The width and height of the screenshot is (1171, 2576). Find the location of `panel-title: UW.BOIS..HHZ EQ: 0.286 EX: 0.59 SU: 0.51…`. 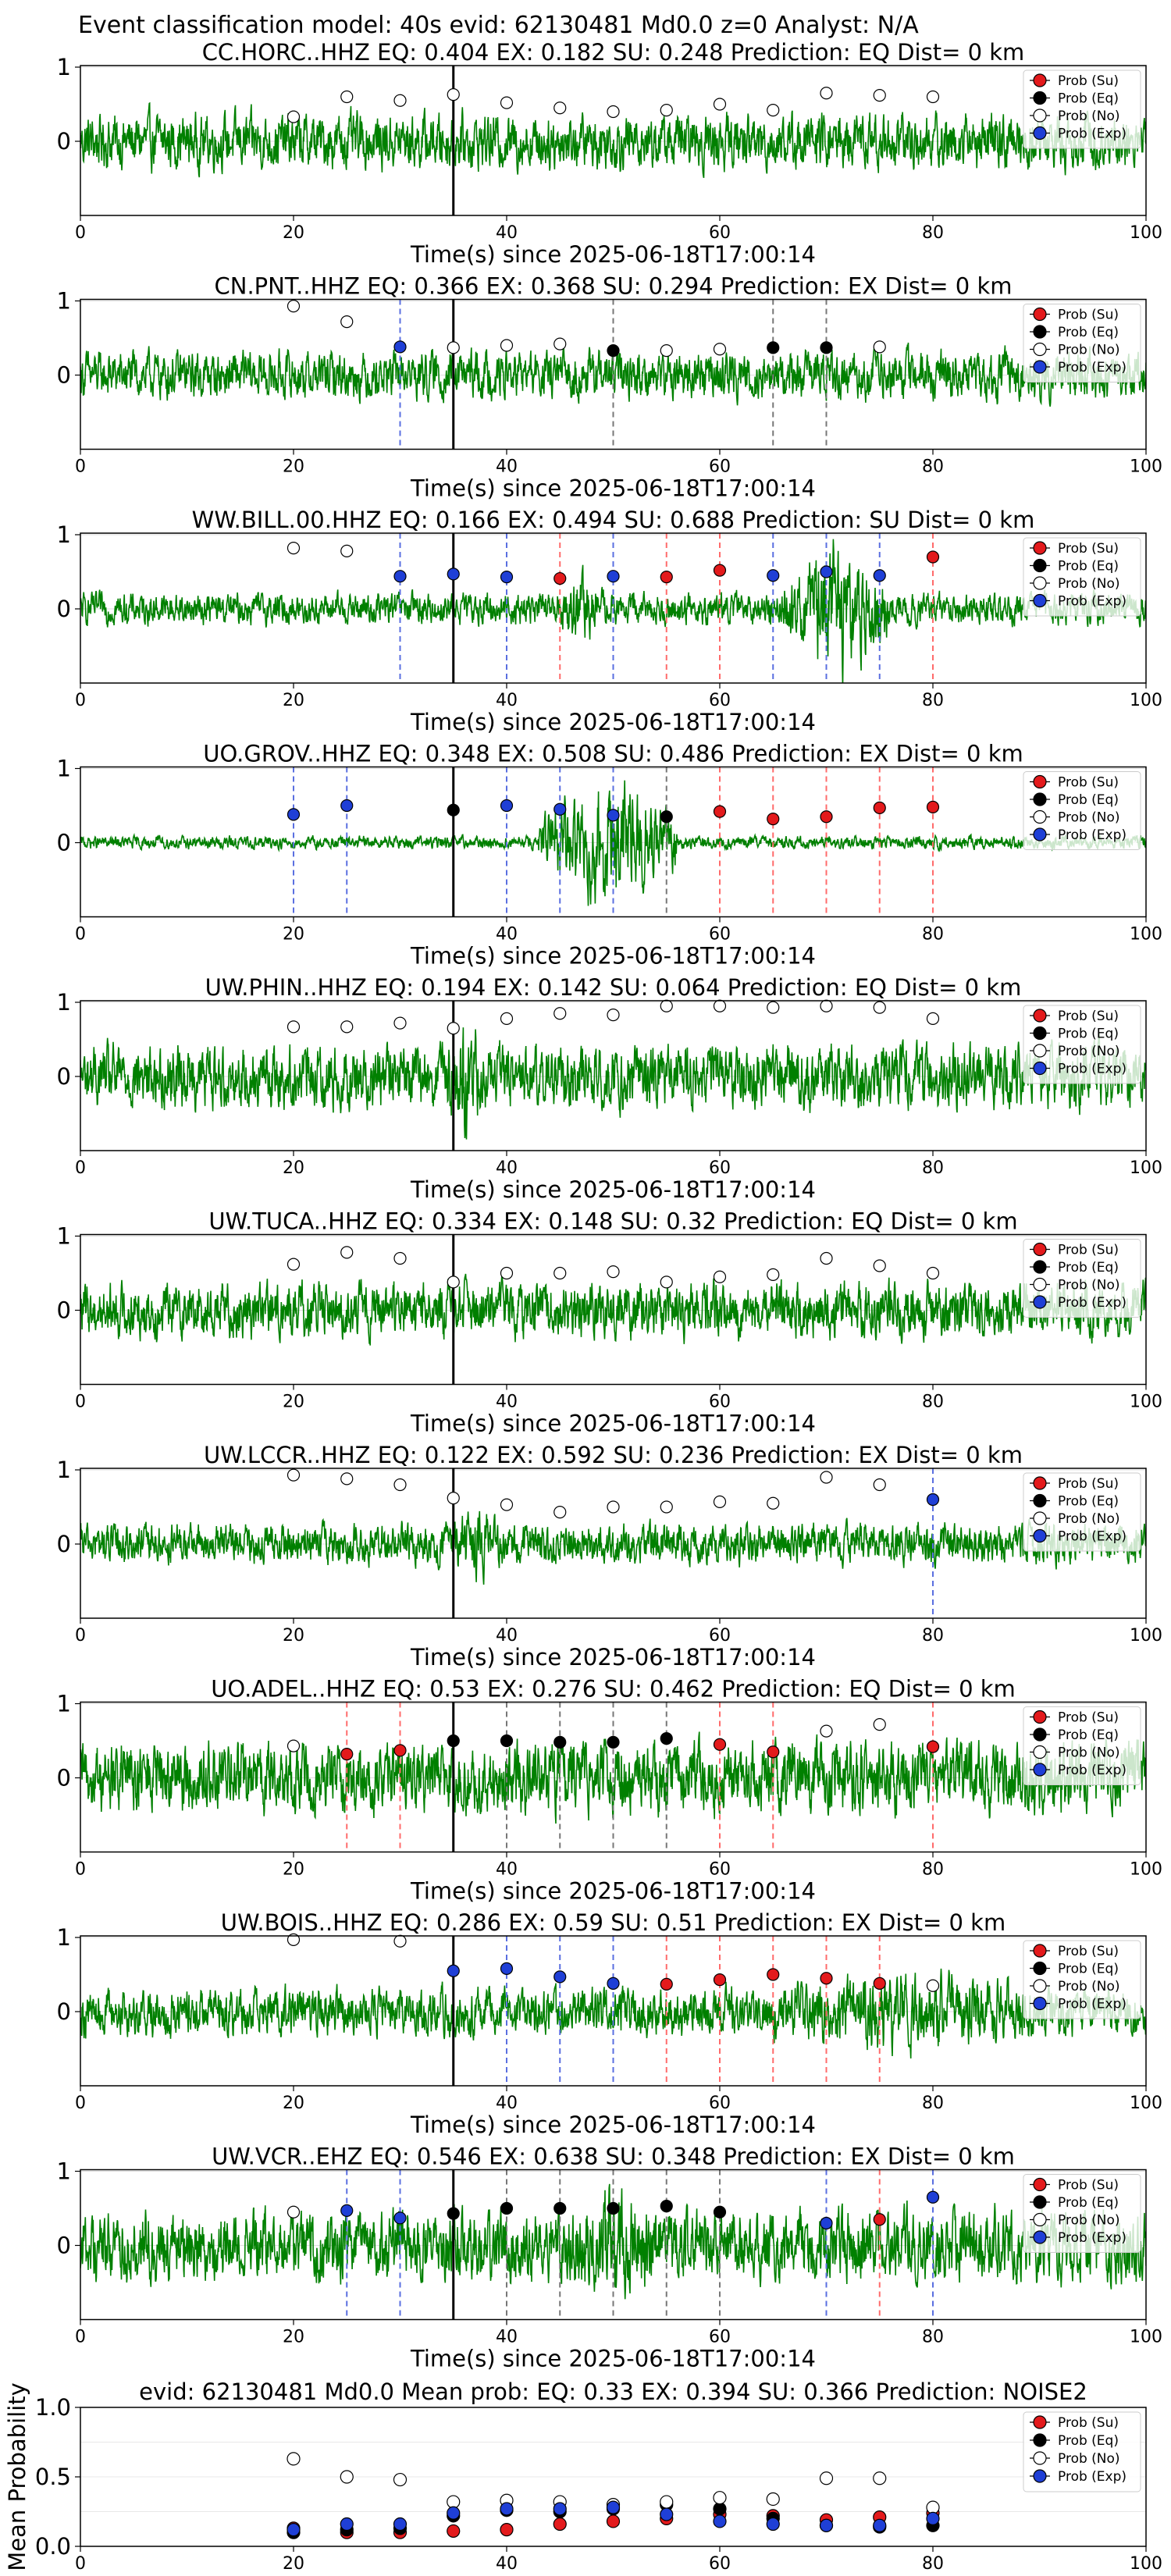

panel-title: UW.BOIS..HHZ EQ: 0.286 EX: 0.59 SU: 0.51… is located at coordinates (613, 1922).